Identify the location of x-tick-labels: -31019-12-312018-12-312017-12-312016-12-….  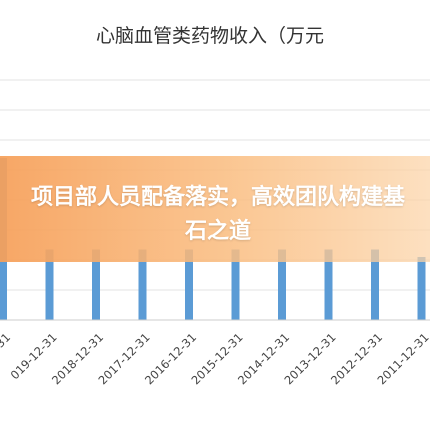
(215, 358).